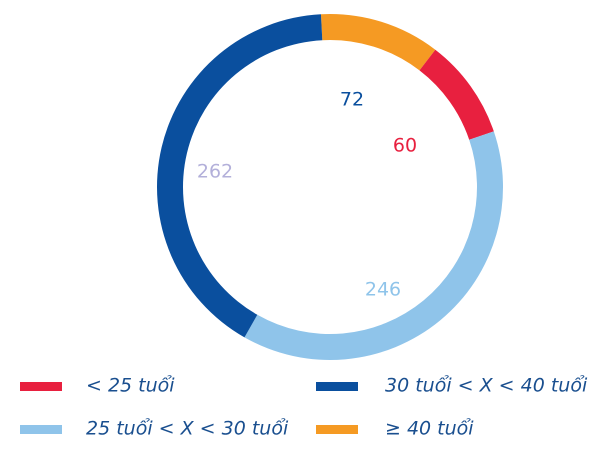 Image resolution: width=611 pixels, height=466 pixels. What do you see at coordinates (429, 429) in the screenshot?
I see `legend-label: ≥ 40 tuổi` at bounding box center [429, 429].